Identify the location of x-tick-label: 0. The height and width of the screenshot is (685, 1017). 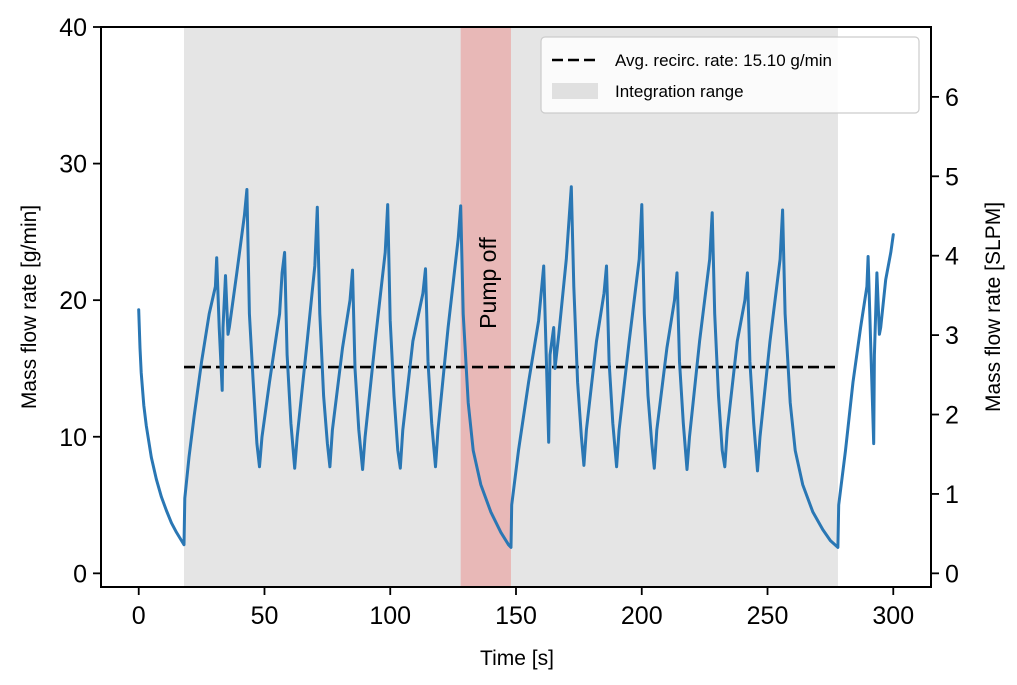
(139, 616).